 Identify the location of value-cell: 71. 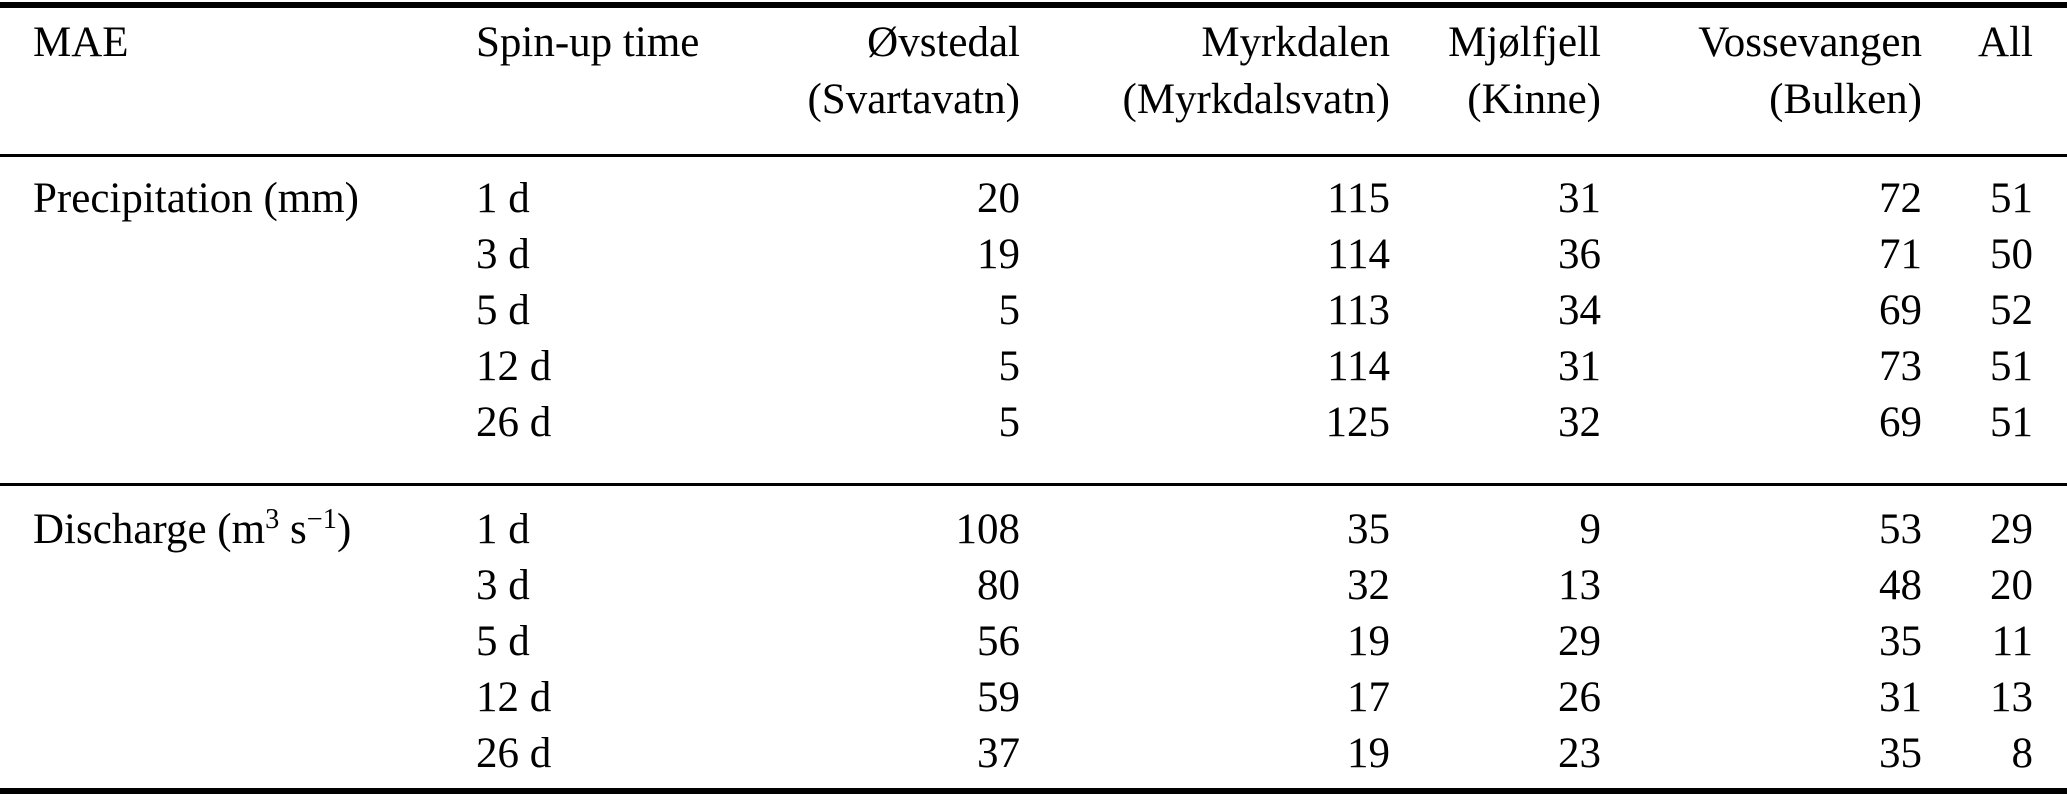
(1900, 254).